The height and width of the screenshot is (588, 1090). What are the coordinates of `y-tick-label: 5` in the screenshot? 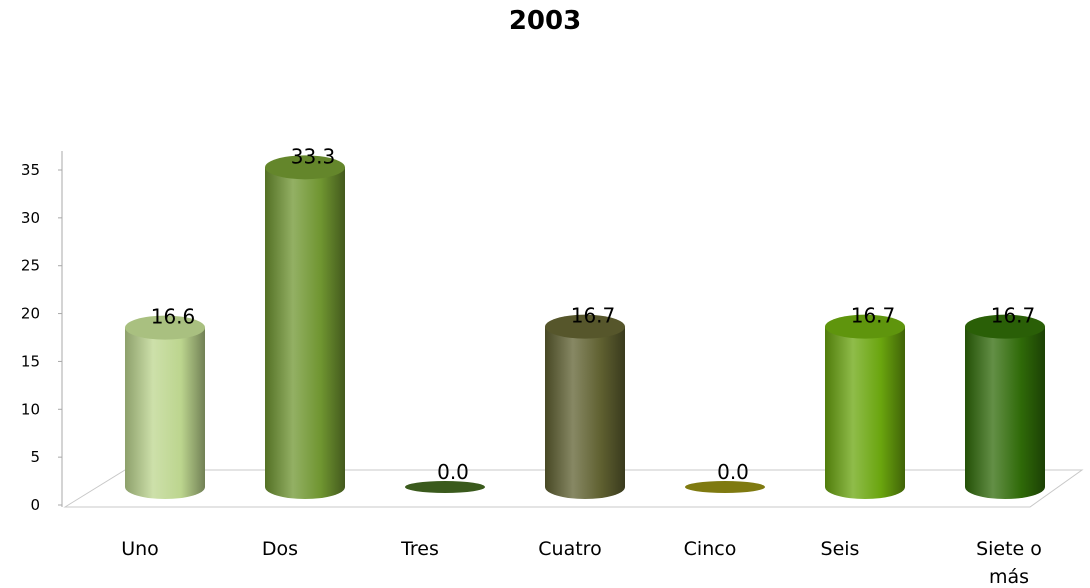 It's located at (35, 457).